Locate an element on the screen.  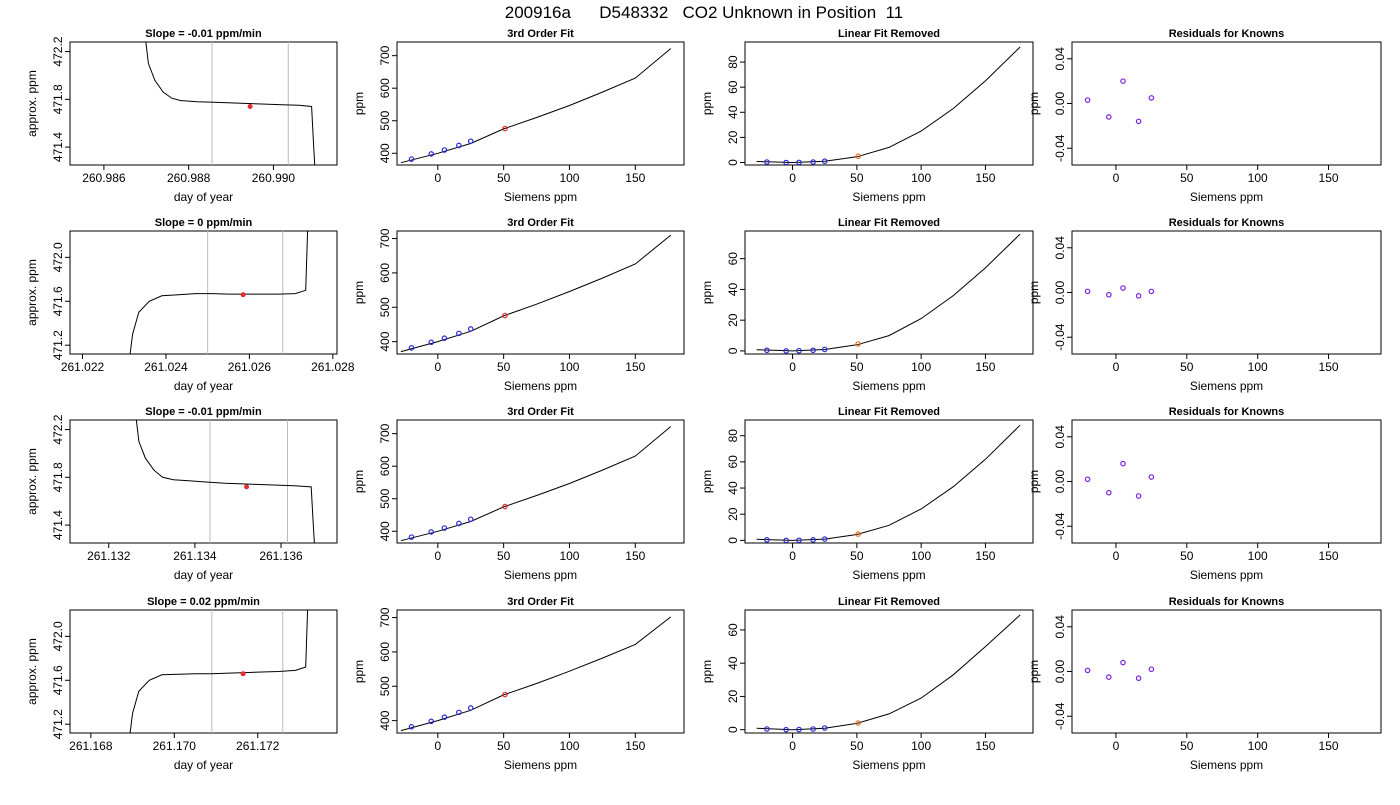
chart-title: 3rd Order Fit is located at coordinates (540, 412).